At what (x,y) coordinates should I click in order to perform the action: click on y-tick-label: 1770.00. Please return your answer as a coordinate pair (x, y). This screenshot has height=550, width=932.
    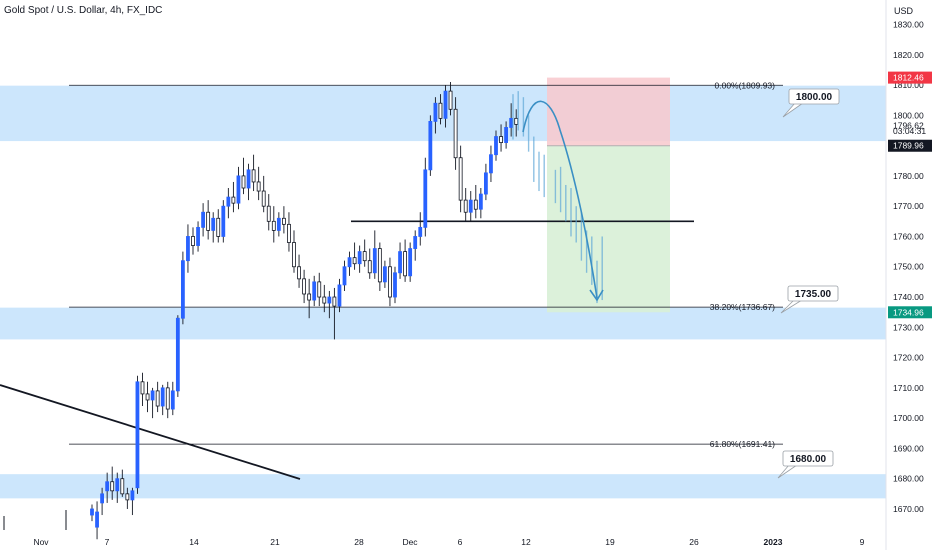
    Looking at the image, I should click on (908, 206).